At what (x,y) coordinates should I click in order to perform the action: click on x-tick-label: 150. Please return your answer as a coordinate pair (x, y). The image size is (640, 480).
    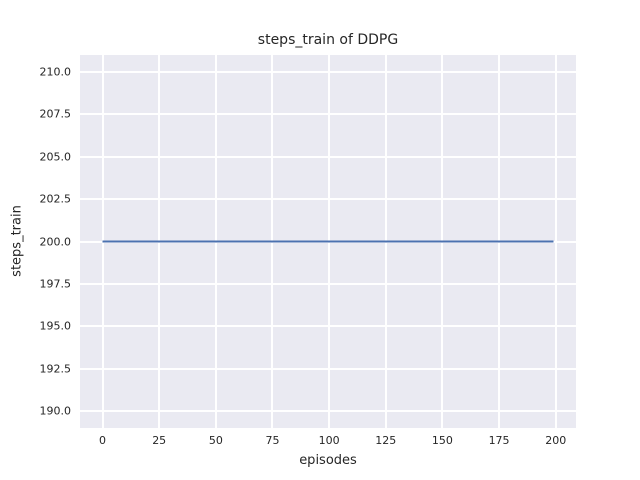
    Looking at the image, I should click on (442, 440).